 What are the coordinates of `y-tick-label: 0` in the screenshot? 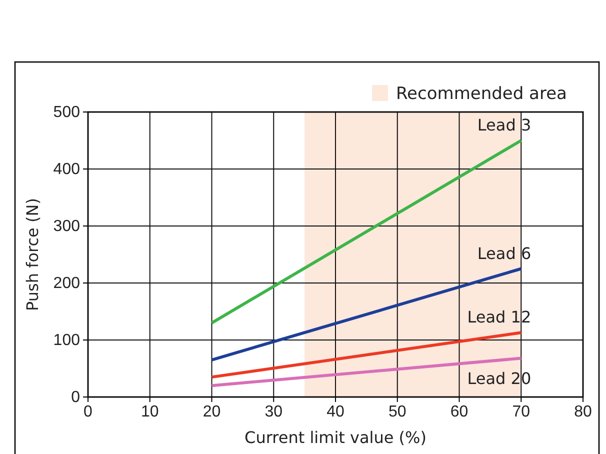 It's located at (75, 397).